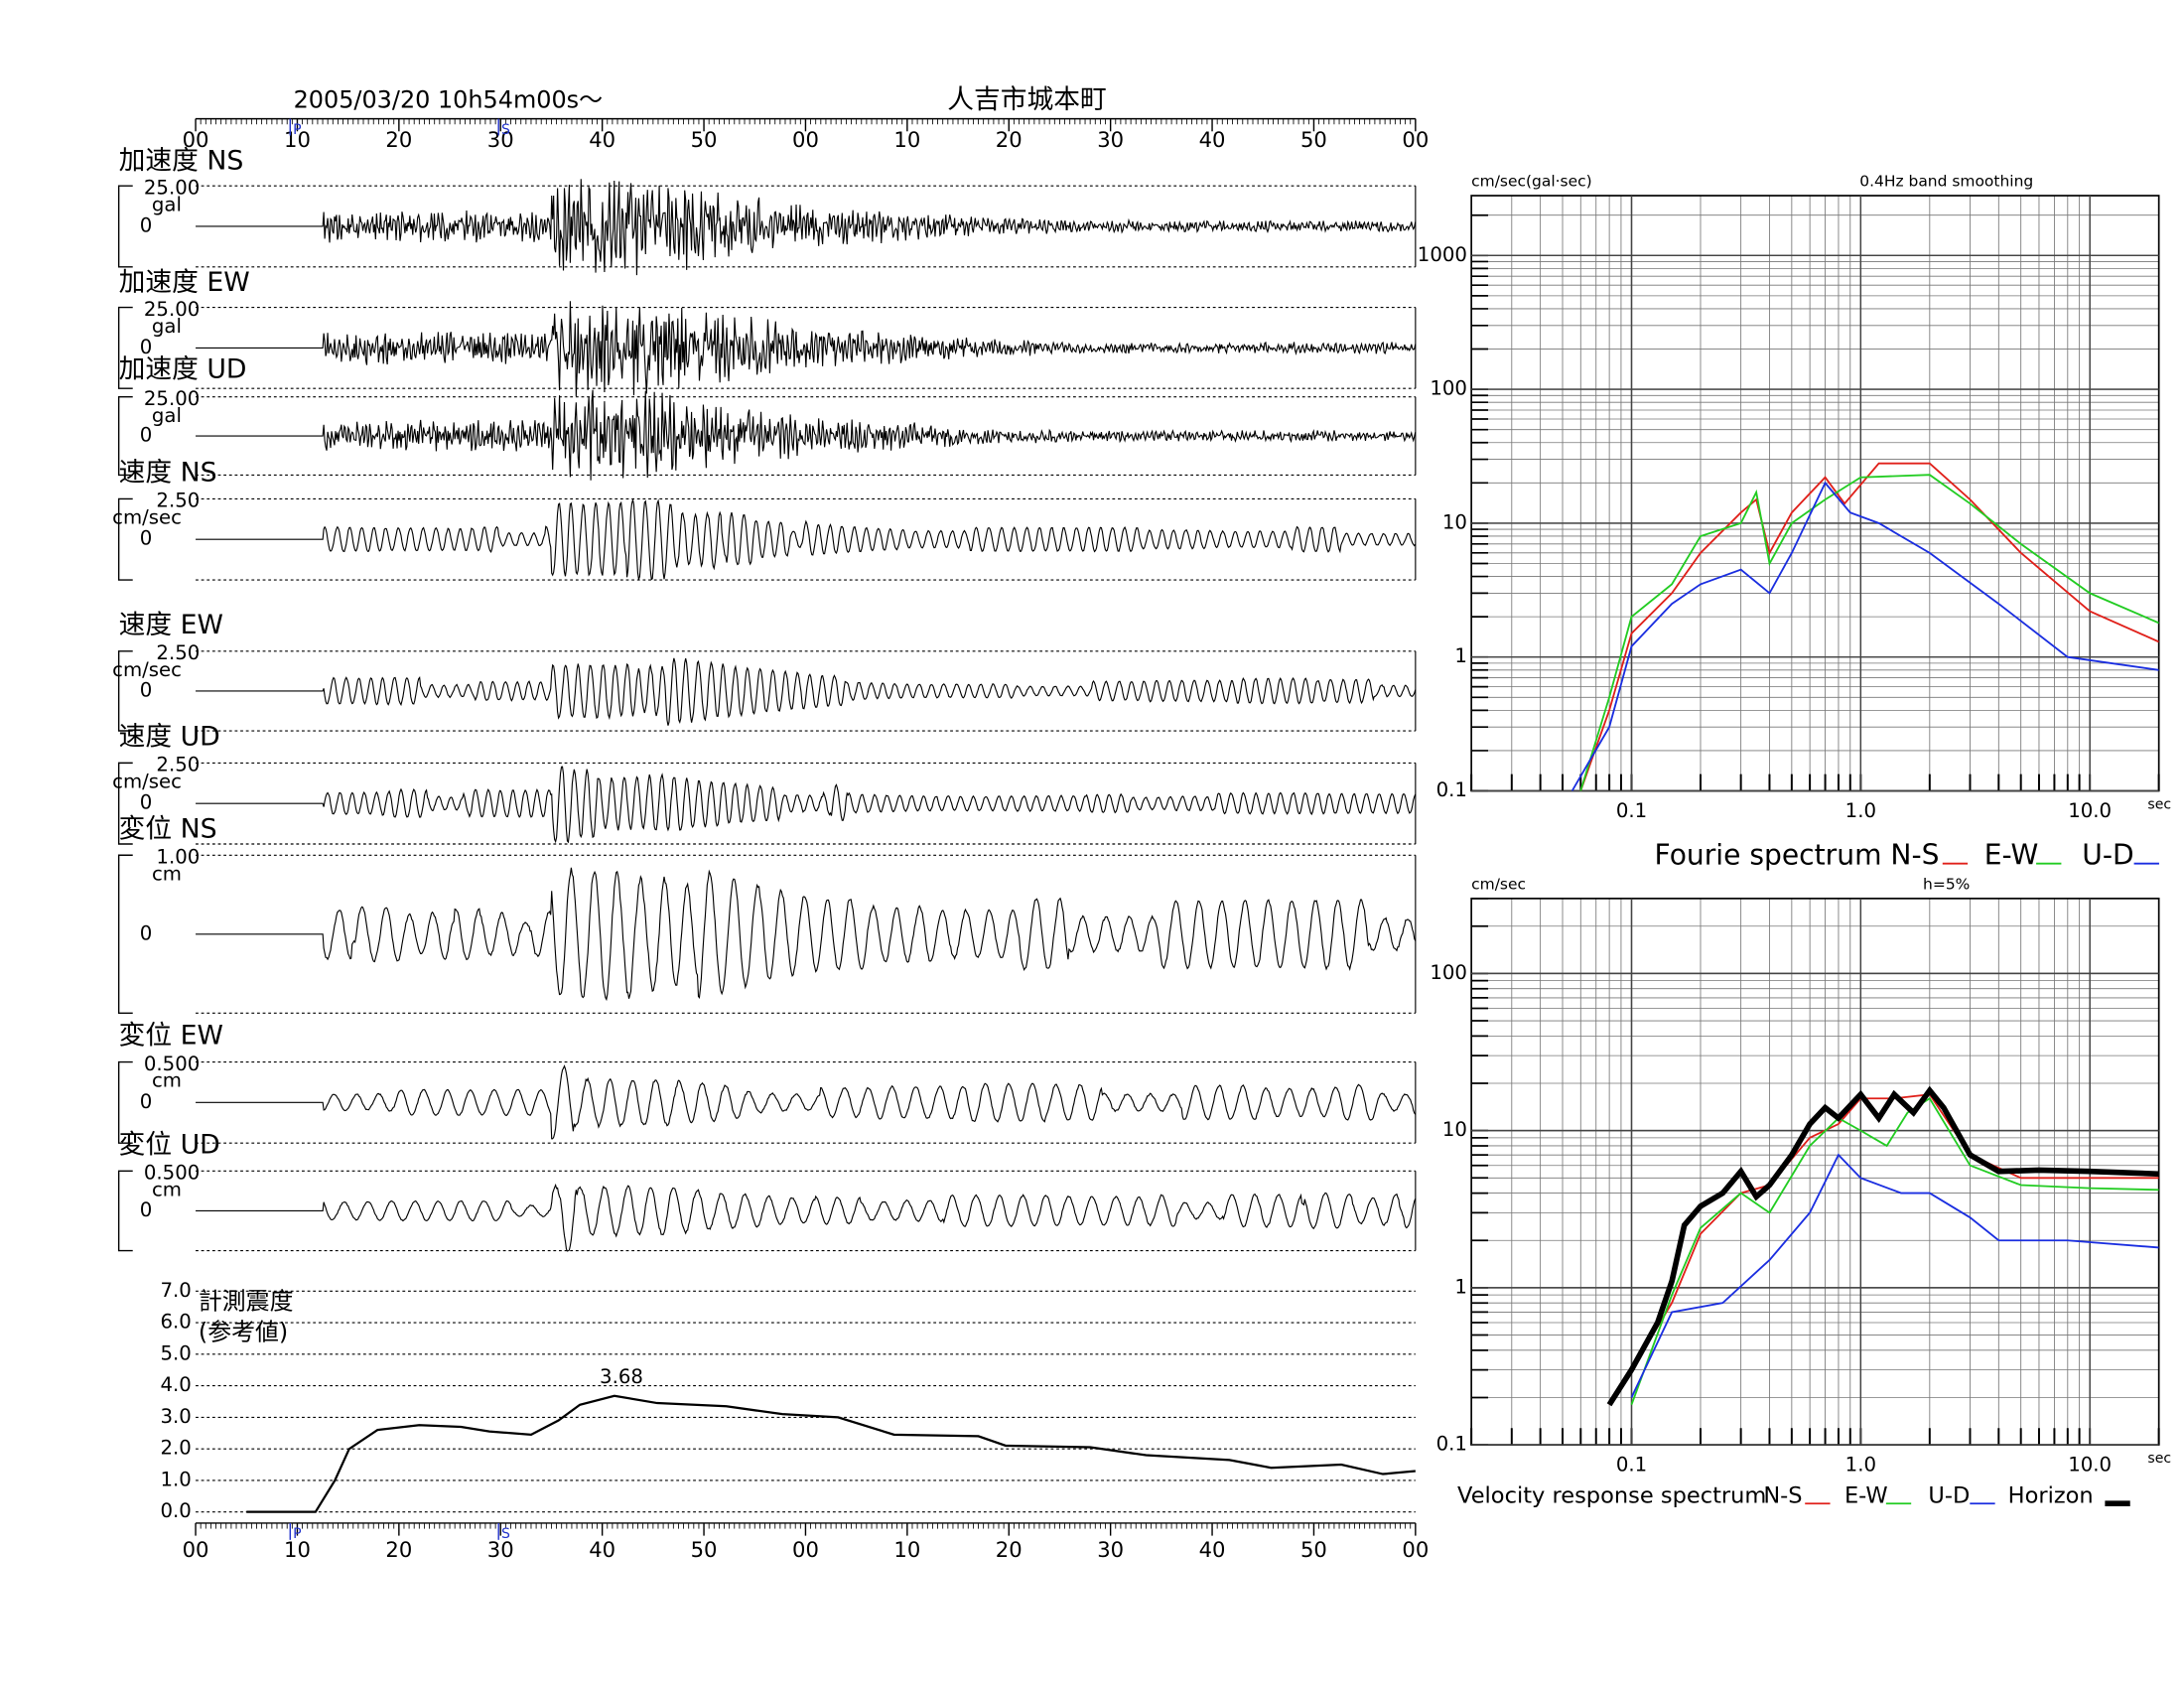  What do you see at coordinates (176, 1510) in the screenshot?
I see `y-tick-label: 0.0` at bounding box center [176, 1510].